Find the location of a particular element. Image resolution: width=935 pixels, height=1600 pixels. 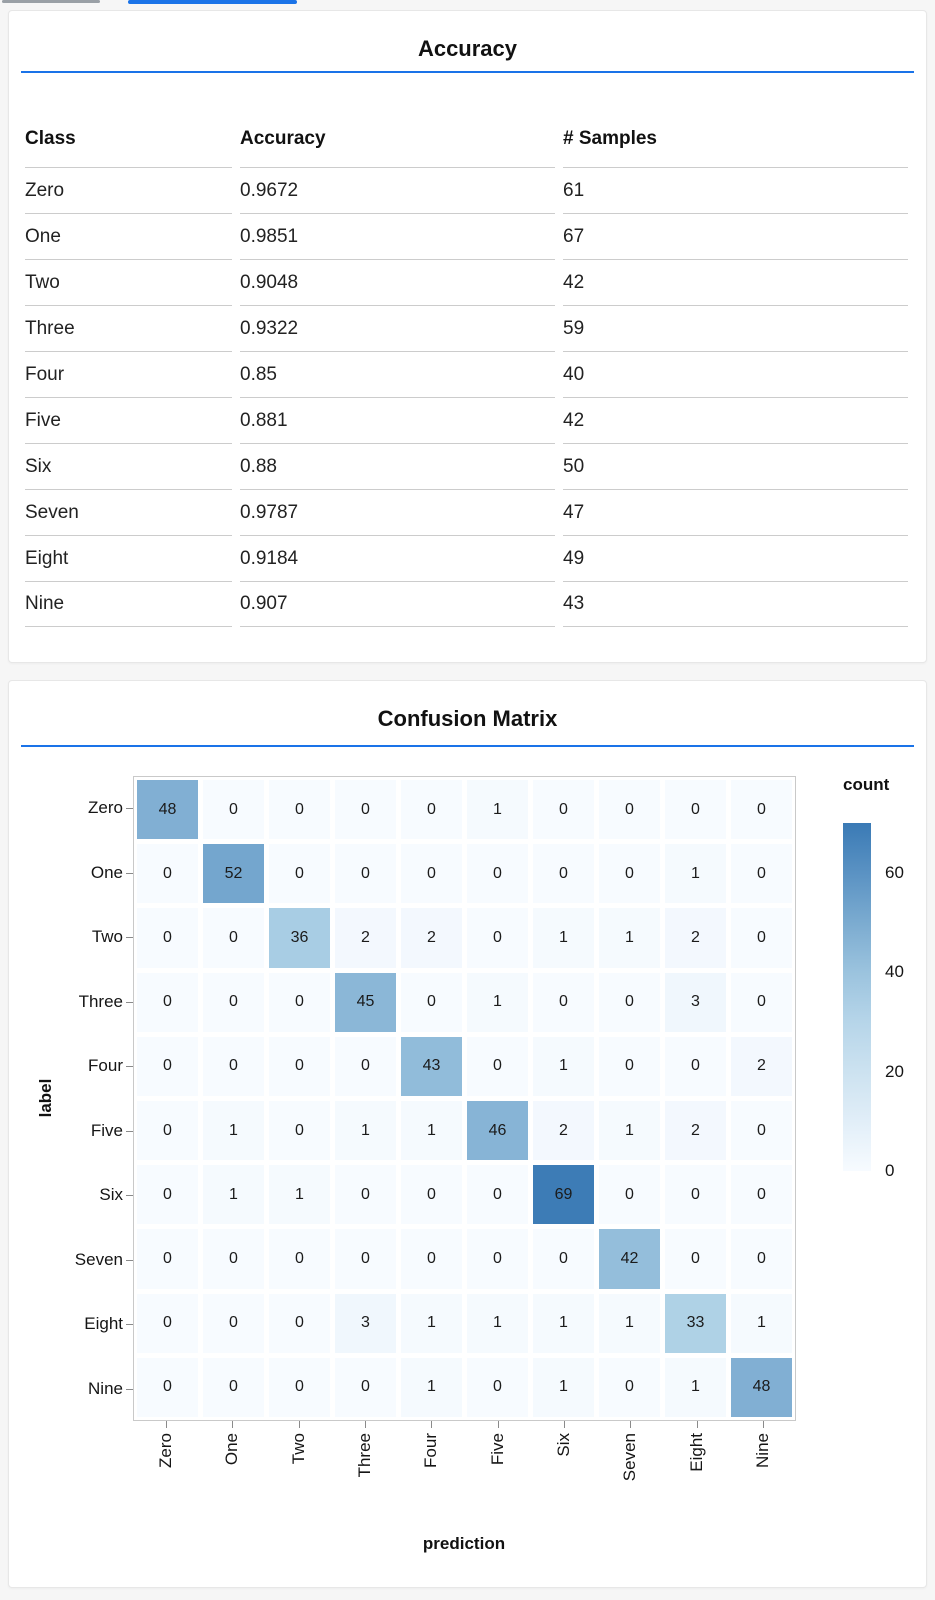

table-row: Six 0.88 50 is located at coordinates (466, 466).